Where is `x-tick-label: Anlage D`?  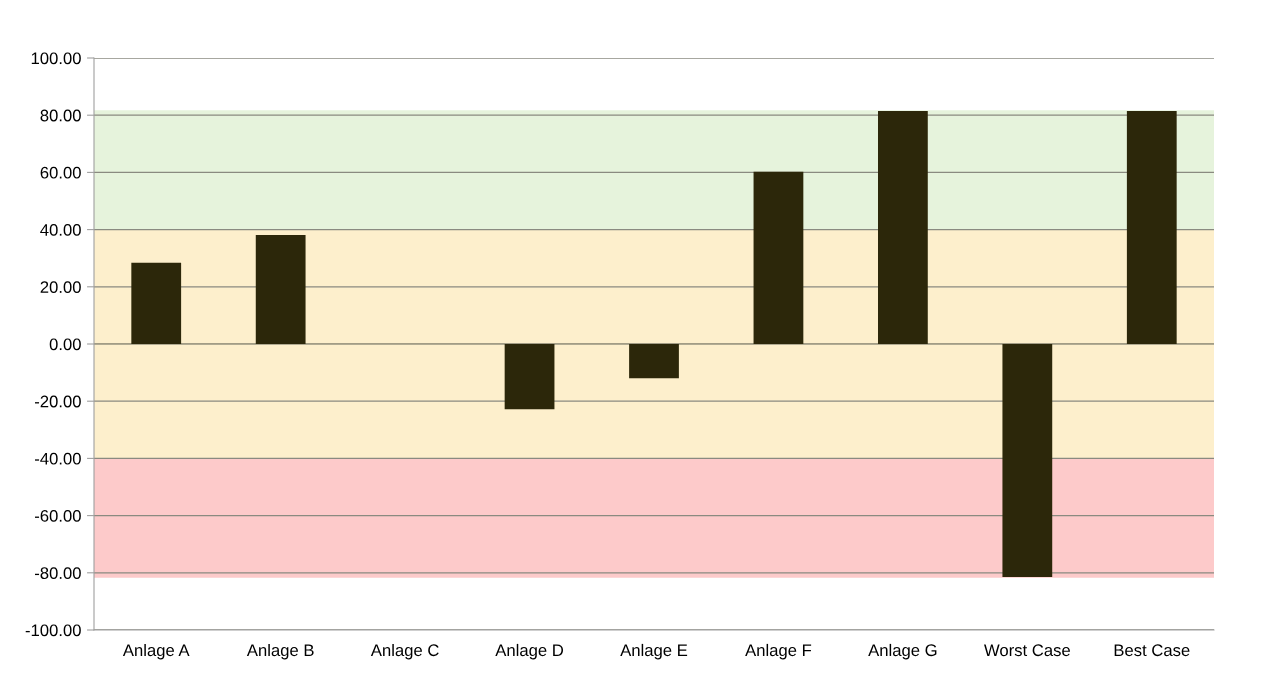 x-tick-label: Anlage D is located at coordinates (529, 651).